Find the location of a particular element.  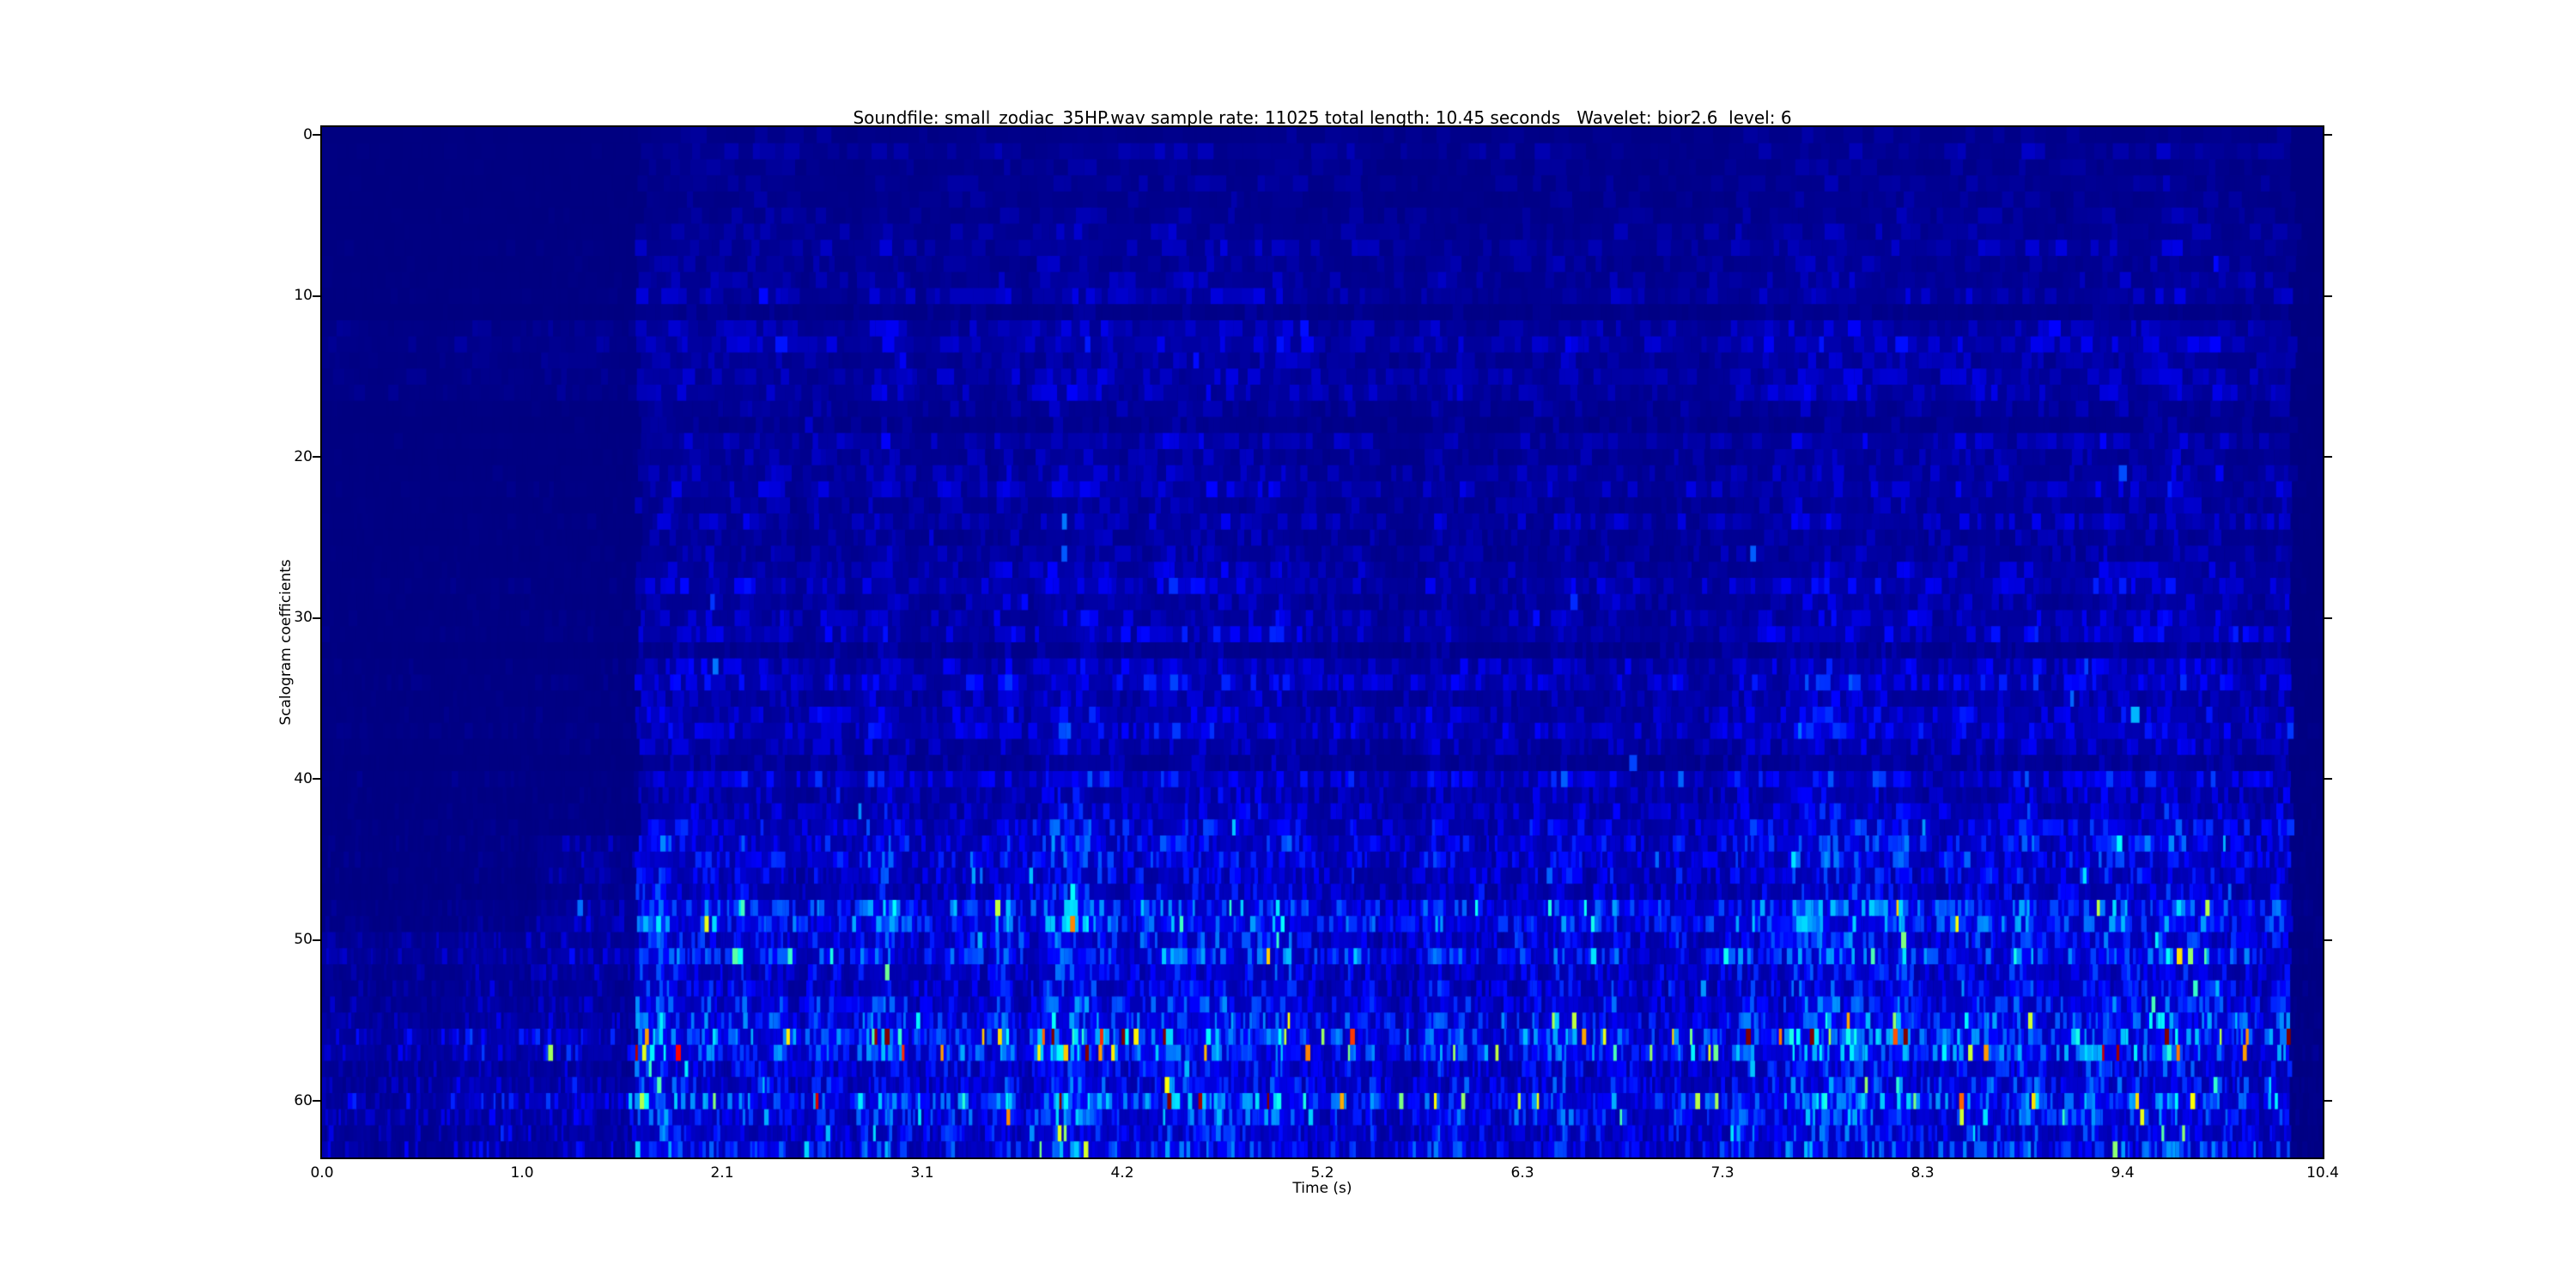

y-axis-label: Scalogram coefficients is located at coordinates (286, 642).